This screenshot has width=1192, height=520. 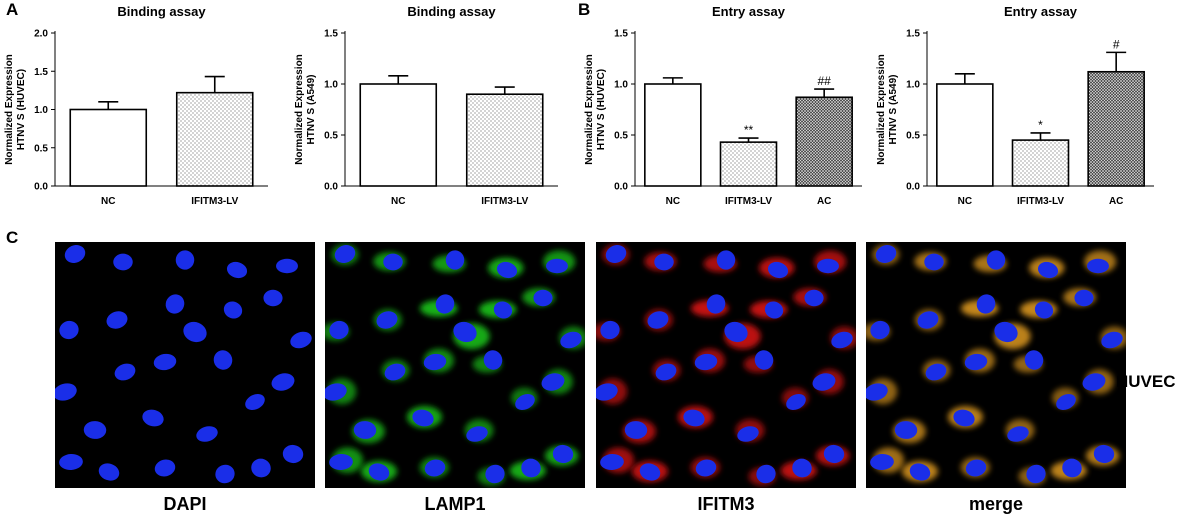 What do you see at coordinates (41, 34) in the screenshot?
I see `y-tick-label: 2.0` at bounding box center [41, 34].